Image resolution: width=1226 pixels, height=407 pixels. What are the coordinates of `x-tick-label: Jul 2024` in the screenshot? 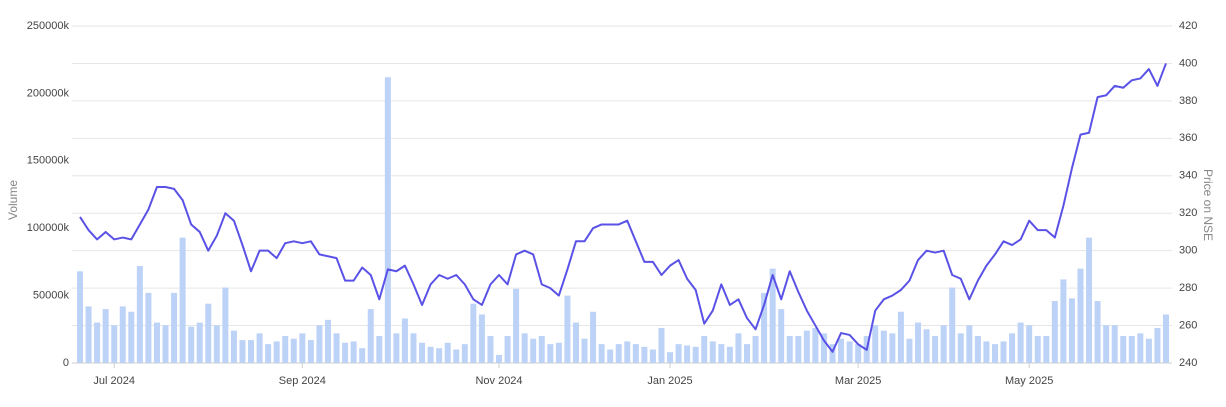 It's located at (114, 381).